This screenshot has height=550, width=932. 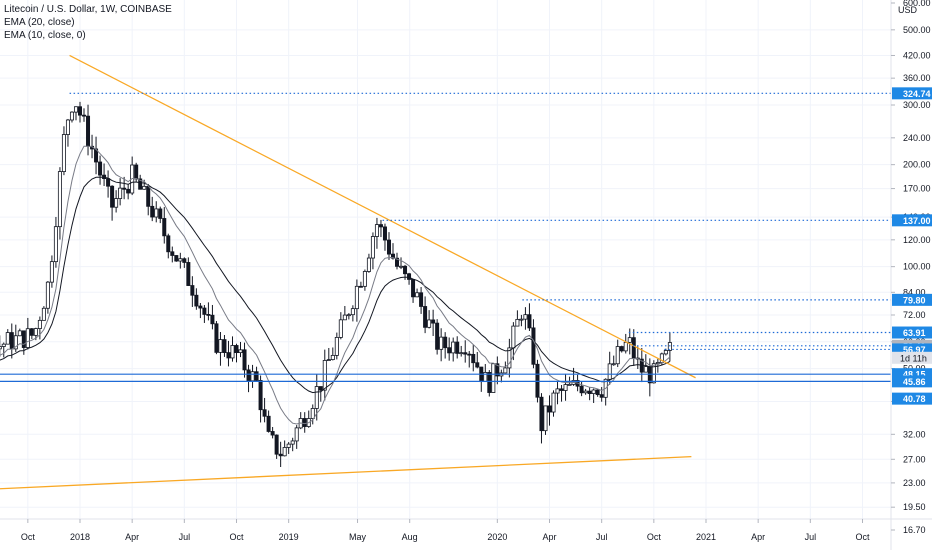 What do you see at coordinates (45, 35) in the screenshot?
I see `legend-ema10: EMA (10, close, 0)` at bounding box center [45, 35].